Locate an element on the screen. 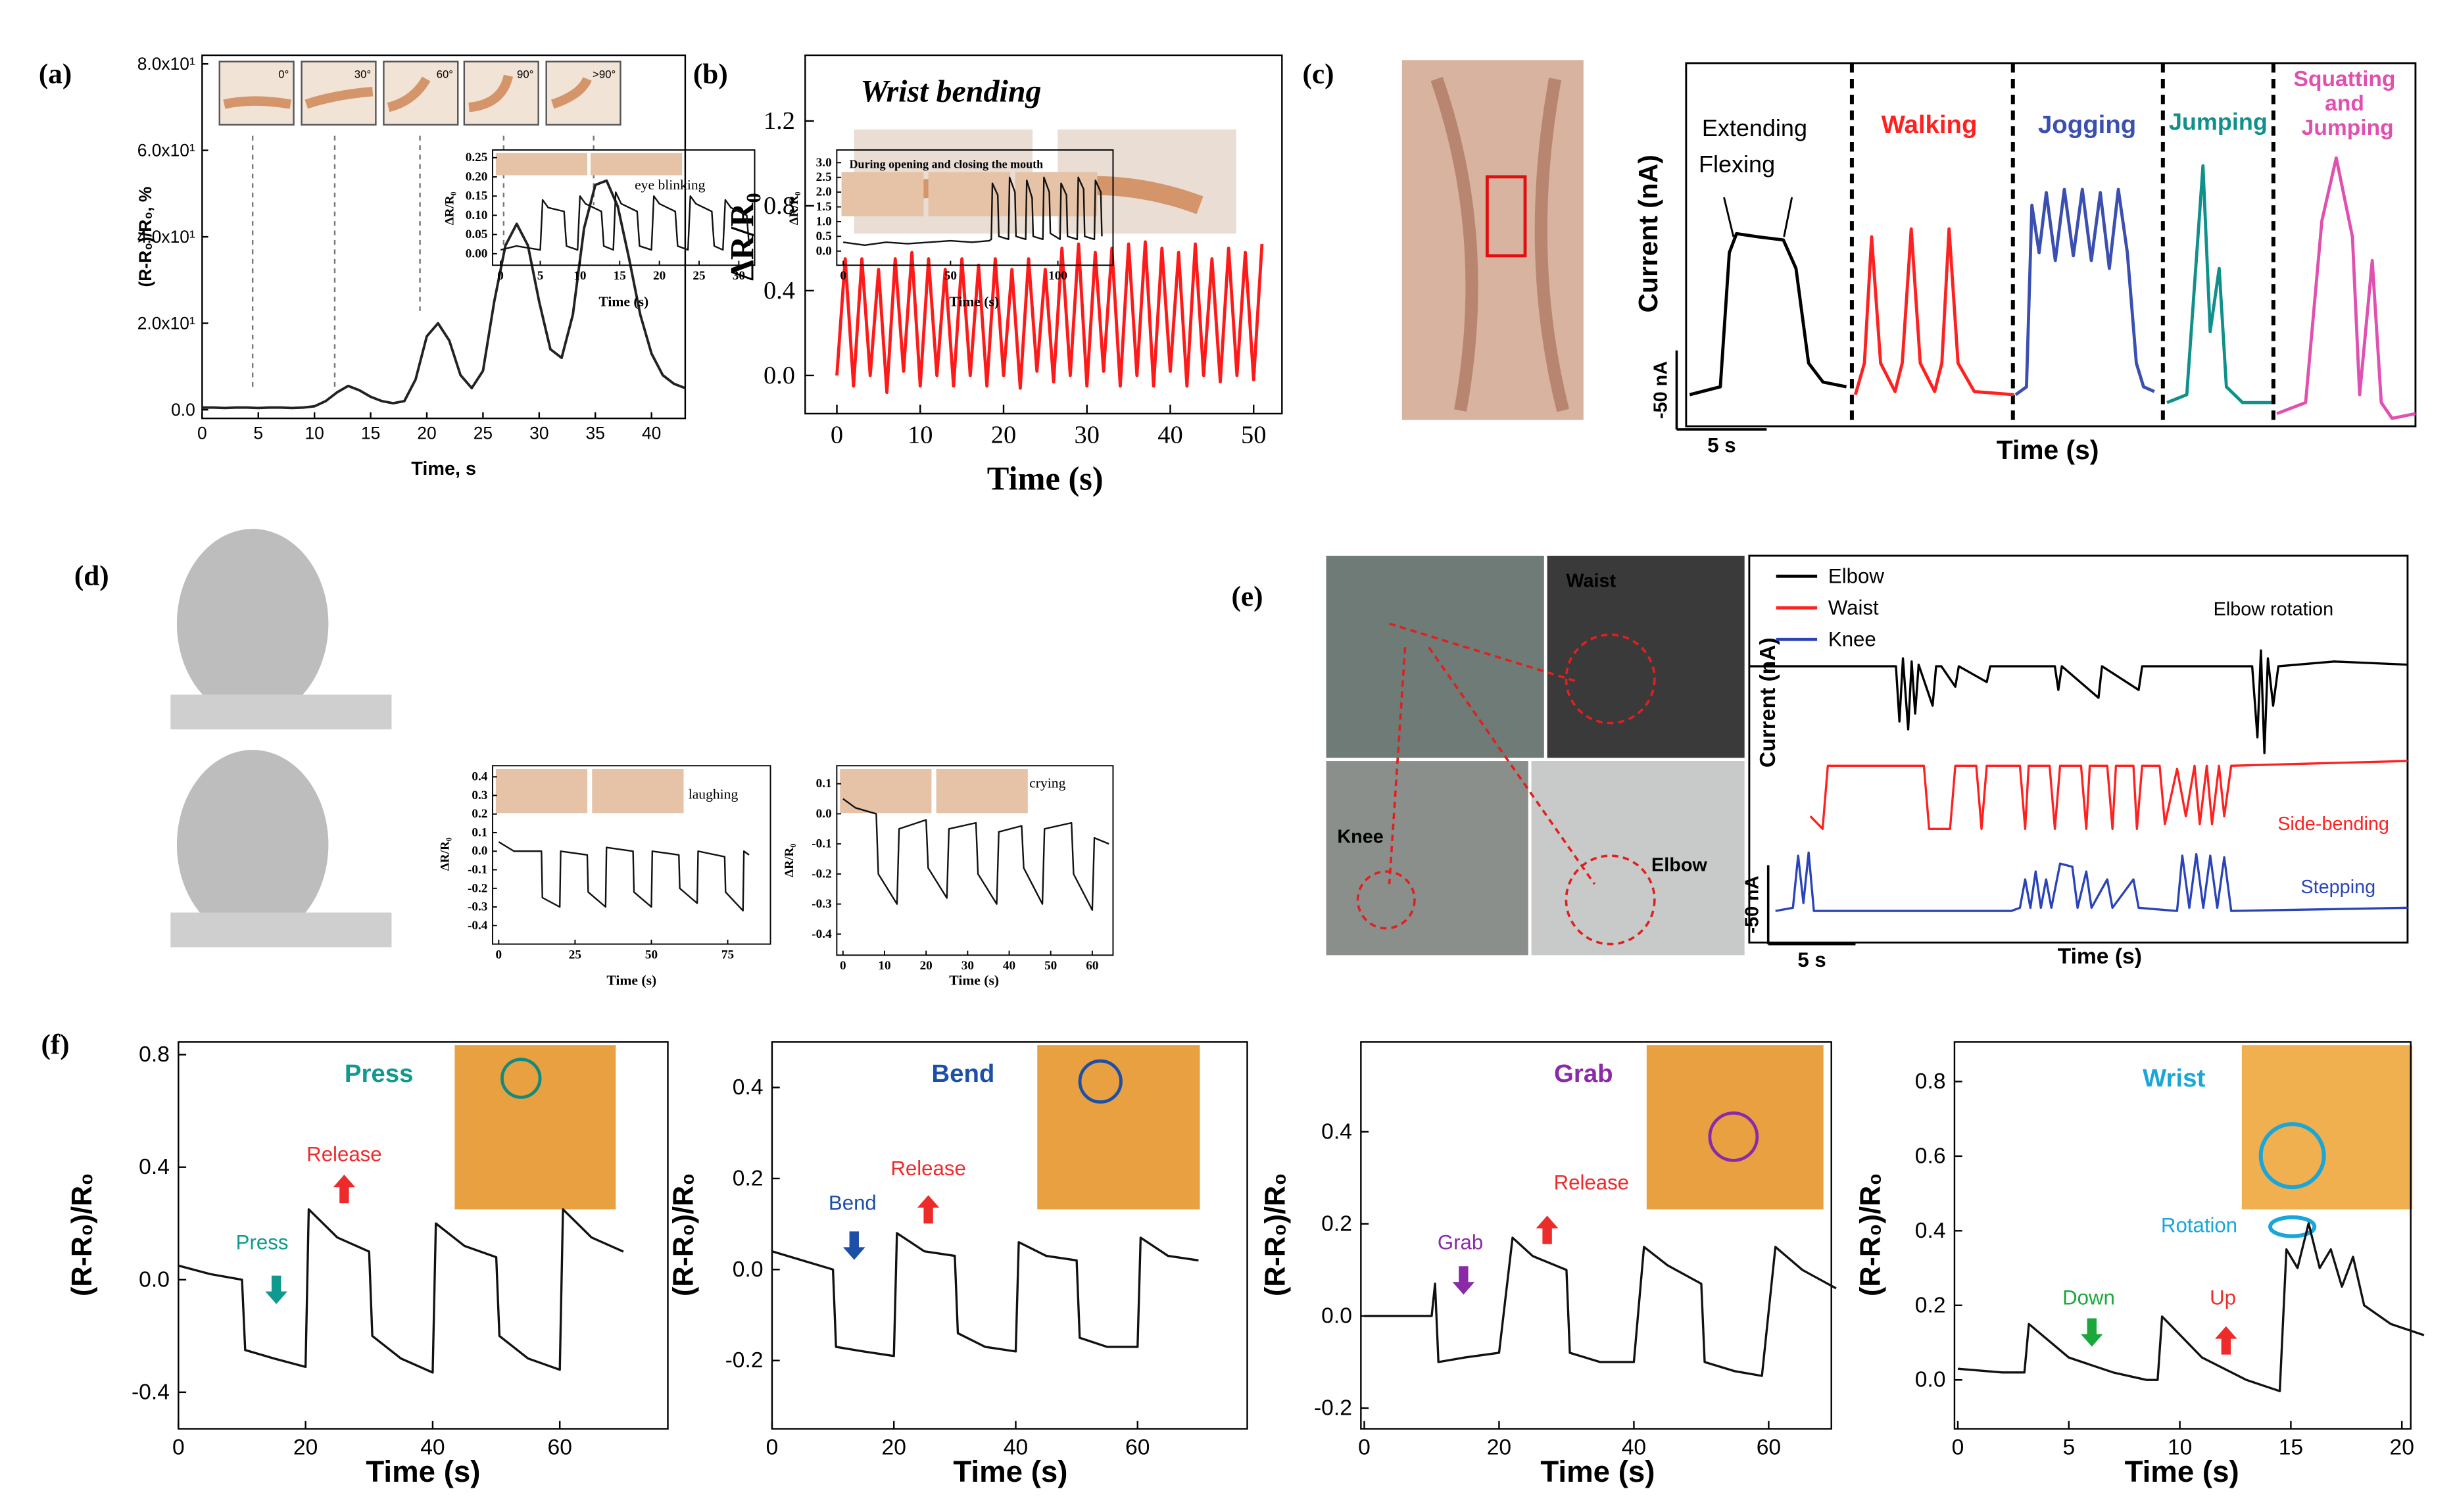 This screenshot has width=2455, height=1512. annotation: 30° is located at coordinates (362, 74).